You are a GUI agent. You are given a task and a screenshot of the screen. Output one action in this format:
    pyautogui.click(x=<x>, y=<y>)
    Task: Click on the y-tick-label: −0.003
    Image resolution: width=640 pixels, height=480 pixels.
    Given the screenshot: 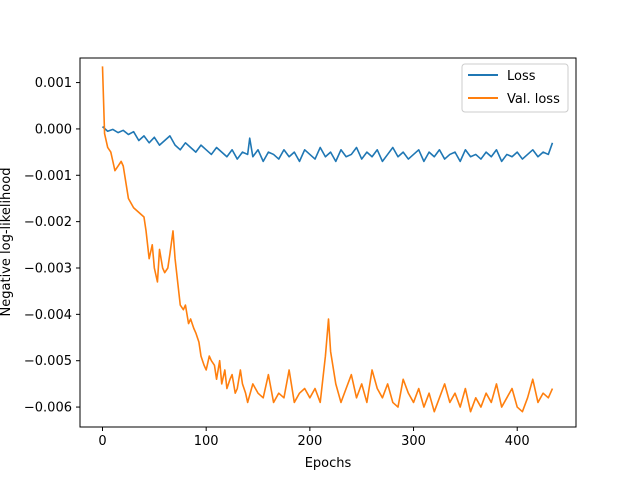 What is the action you would take?
    pyautogui.click(x=48, y=268)
    